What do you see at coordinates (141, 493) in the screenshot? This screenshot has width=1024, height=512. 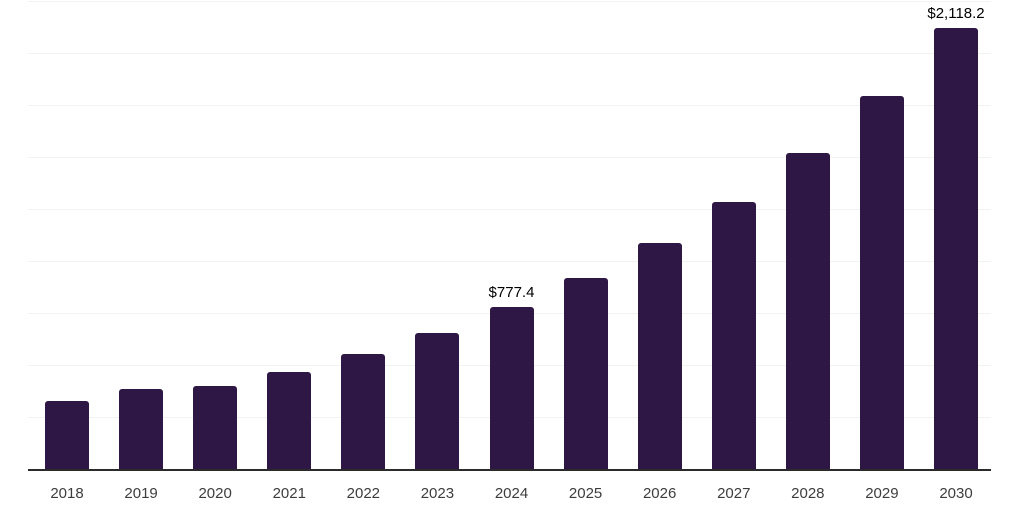 I see `x-tick-label-2019: 2019` at bounding box center [141, 493].